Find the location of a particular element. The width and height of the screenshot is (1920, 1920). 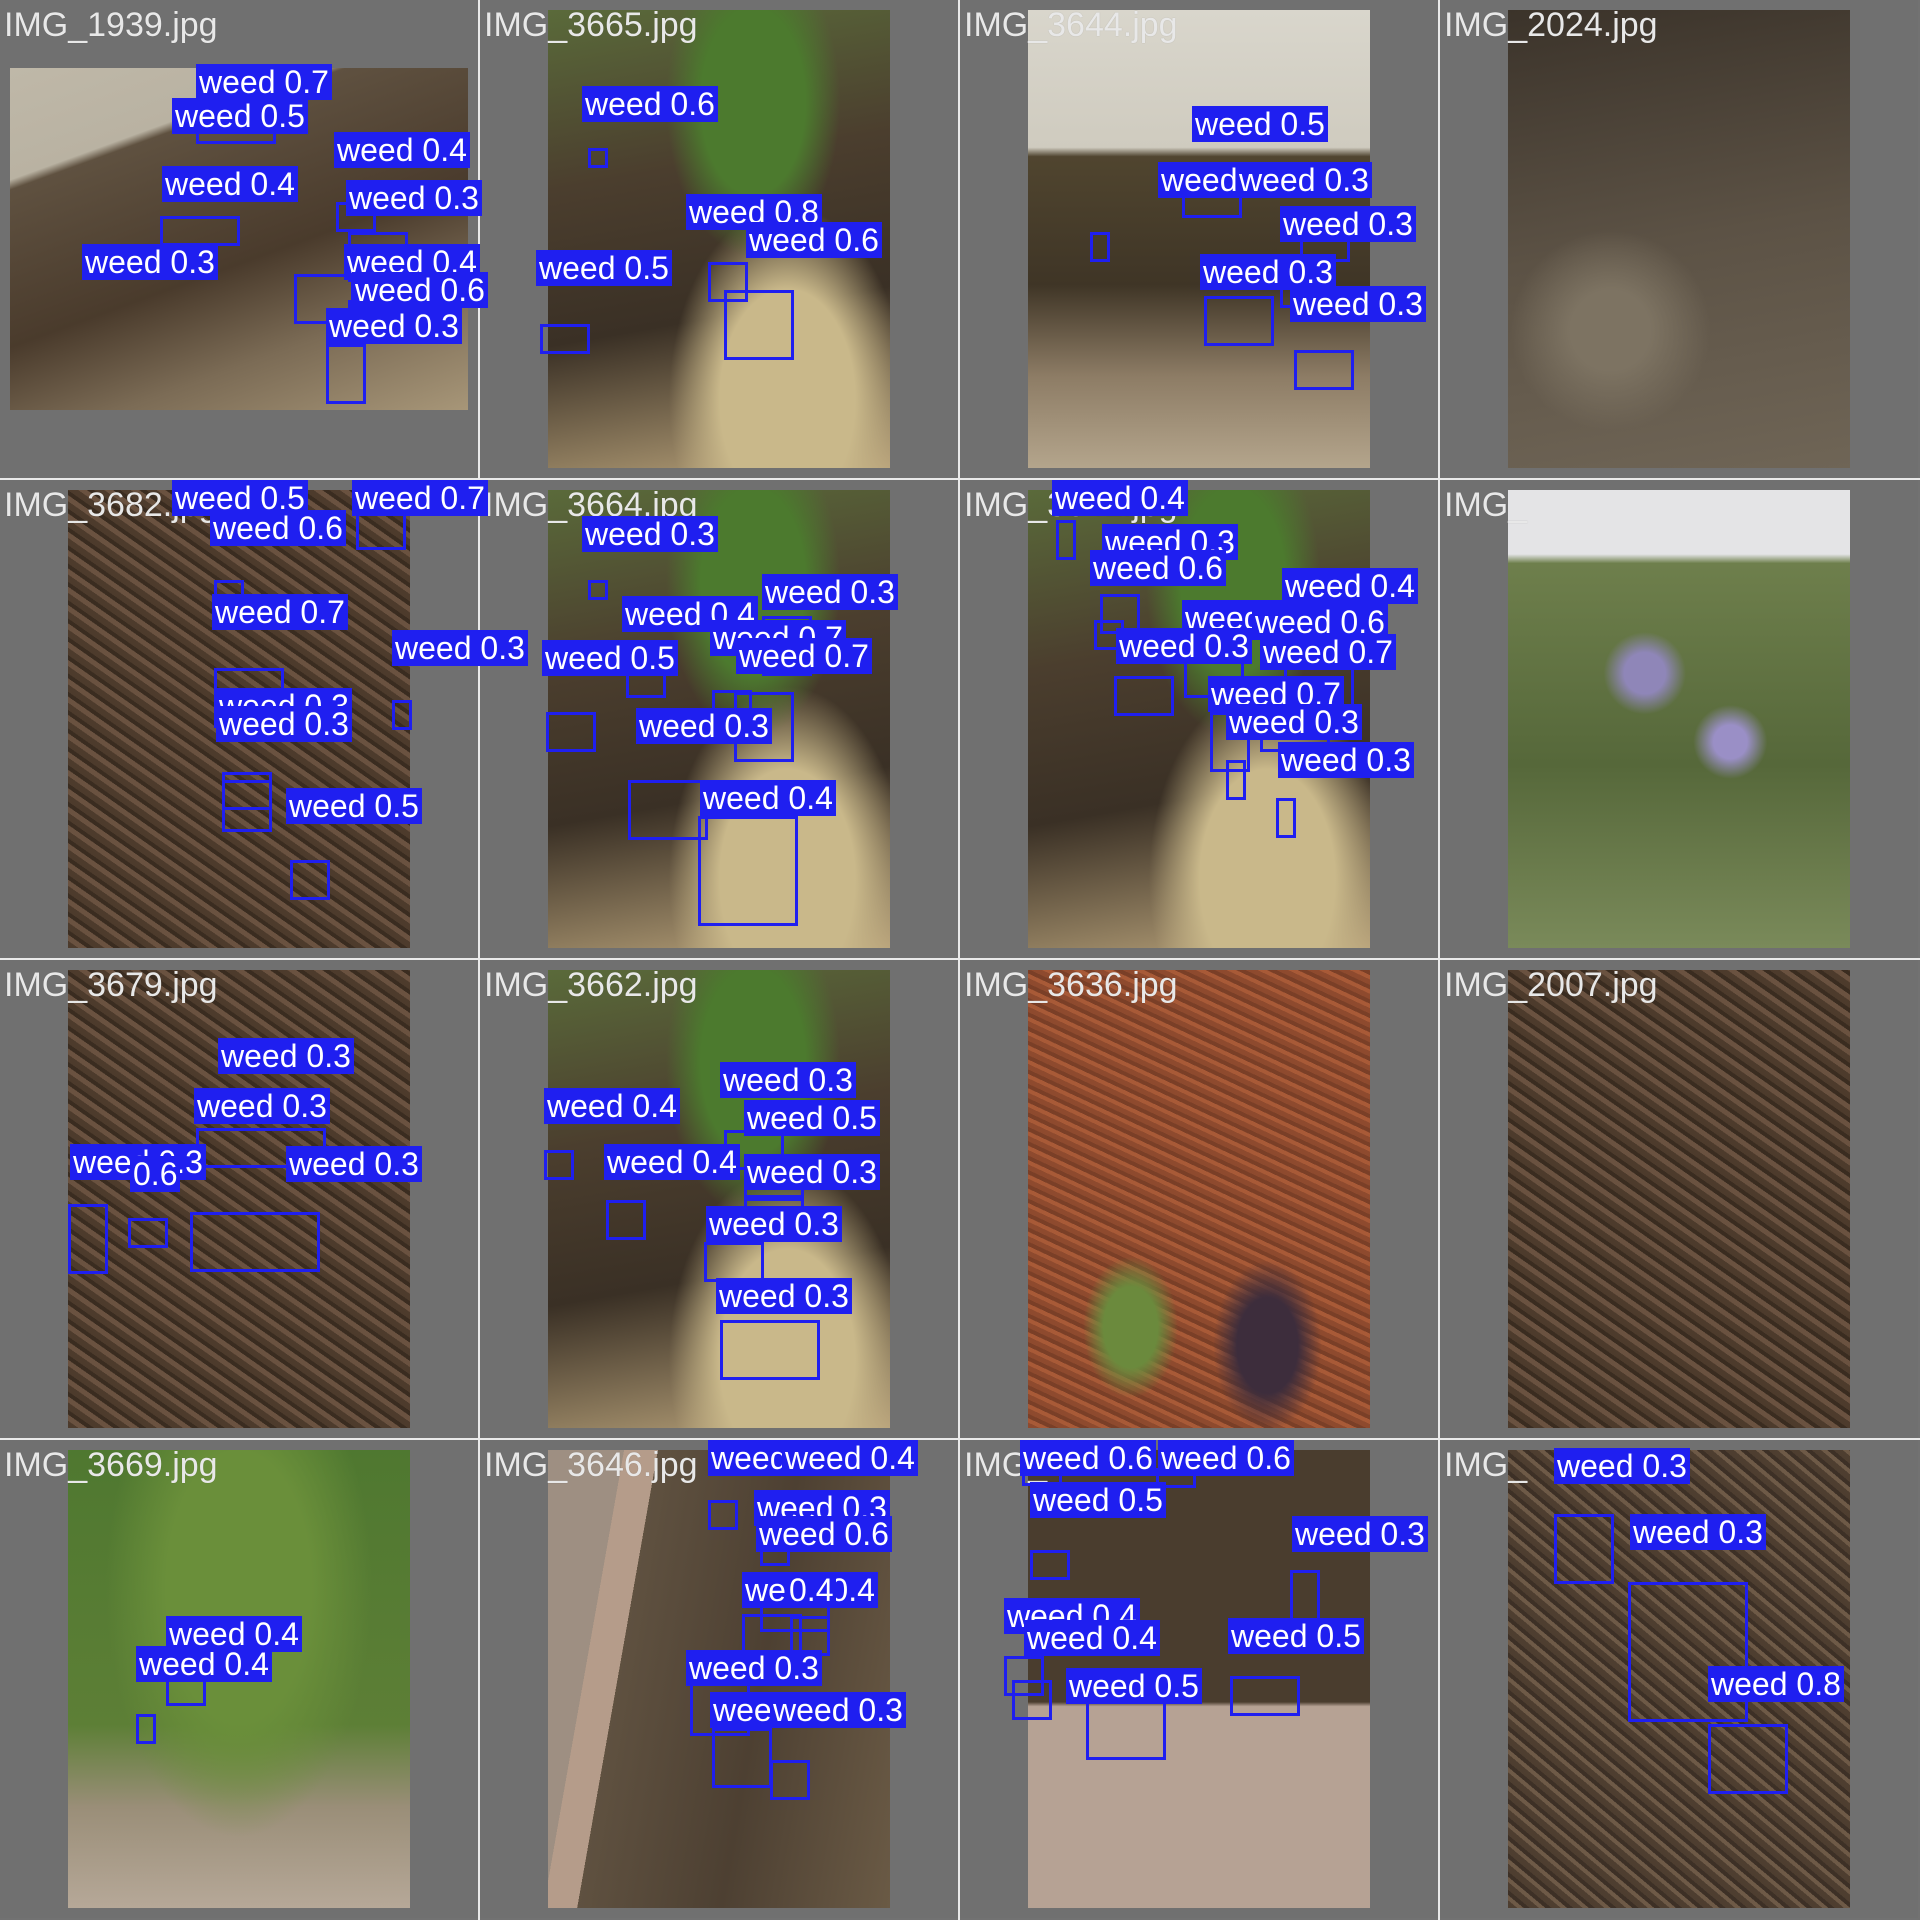

image-cell: IMG_ is located at coordinates (1679, 719).